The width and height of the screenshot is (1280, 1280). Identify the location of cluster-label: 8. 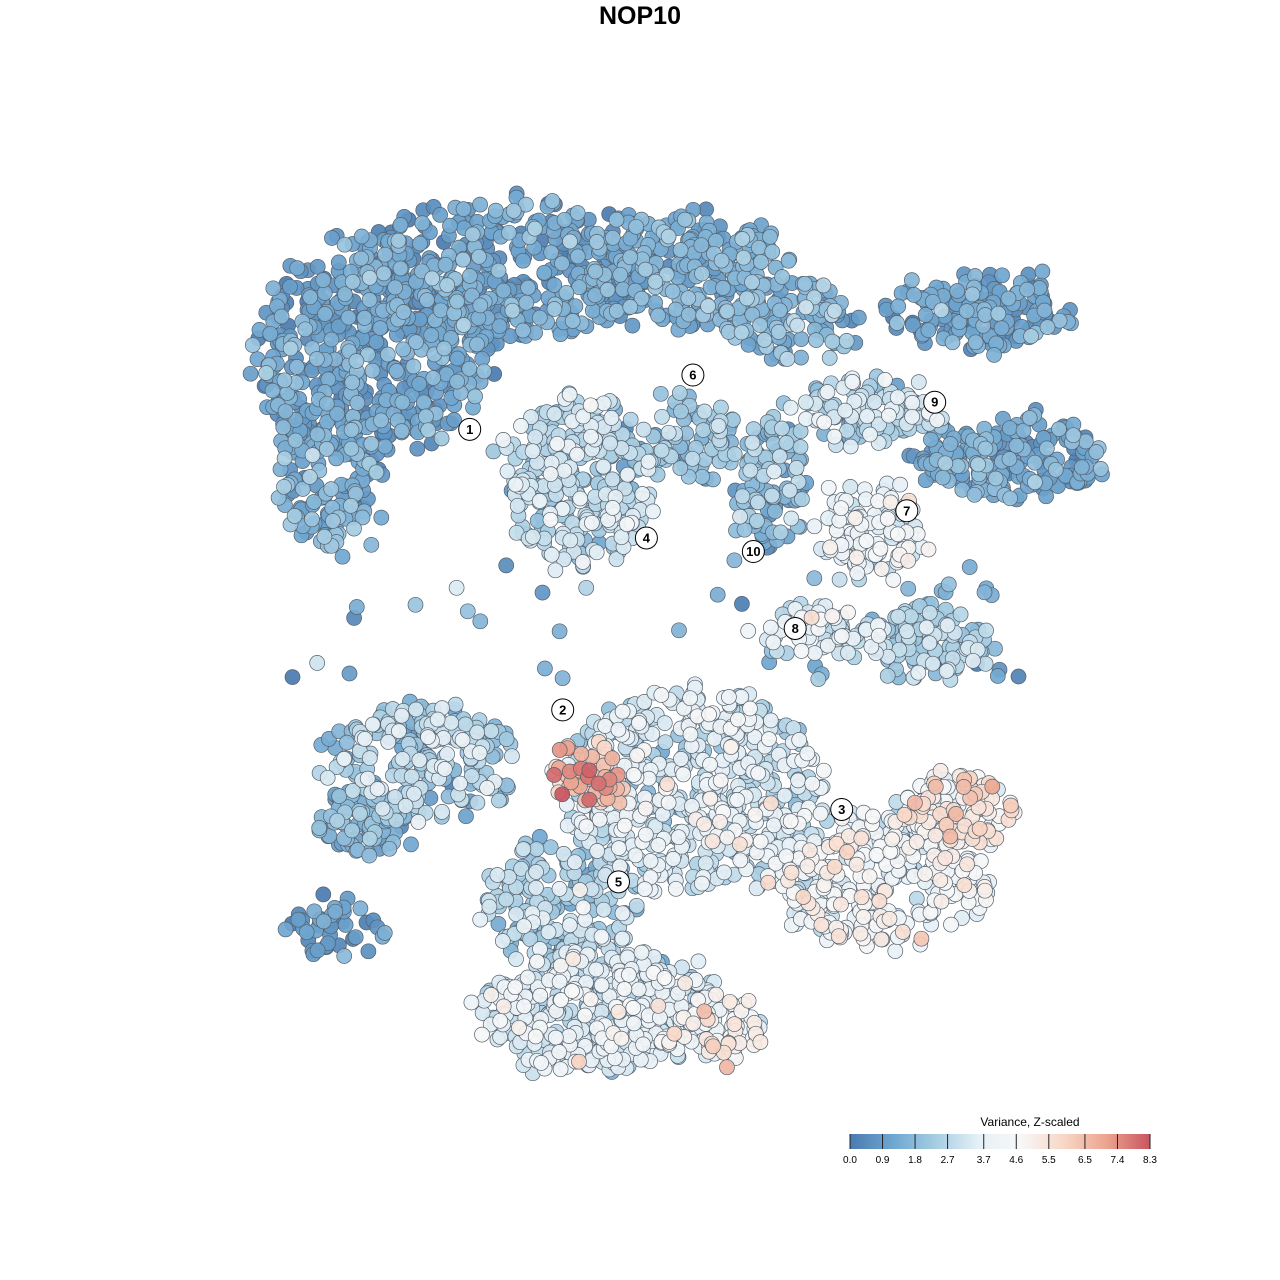
(795, 628).